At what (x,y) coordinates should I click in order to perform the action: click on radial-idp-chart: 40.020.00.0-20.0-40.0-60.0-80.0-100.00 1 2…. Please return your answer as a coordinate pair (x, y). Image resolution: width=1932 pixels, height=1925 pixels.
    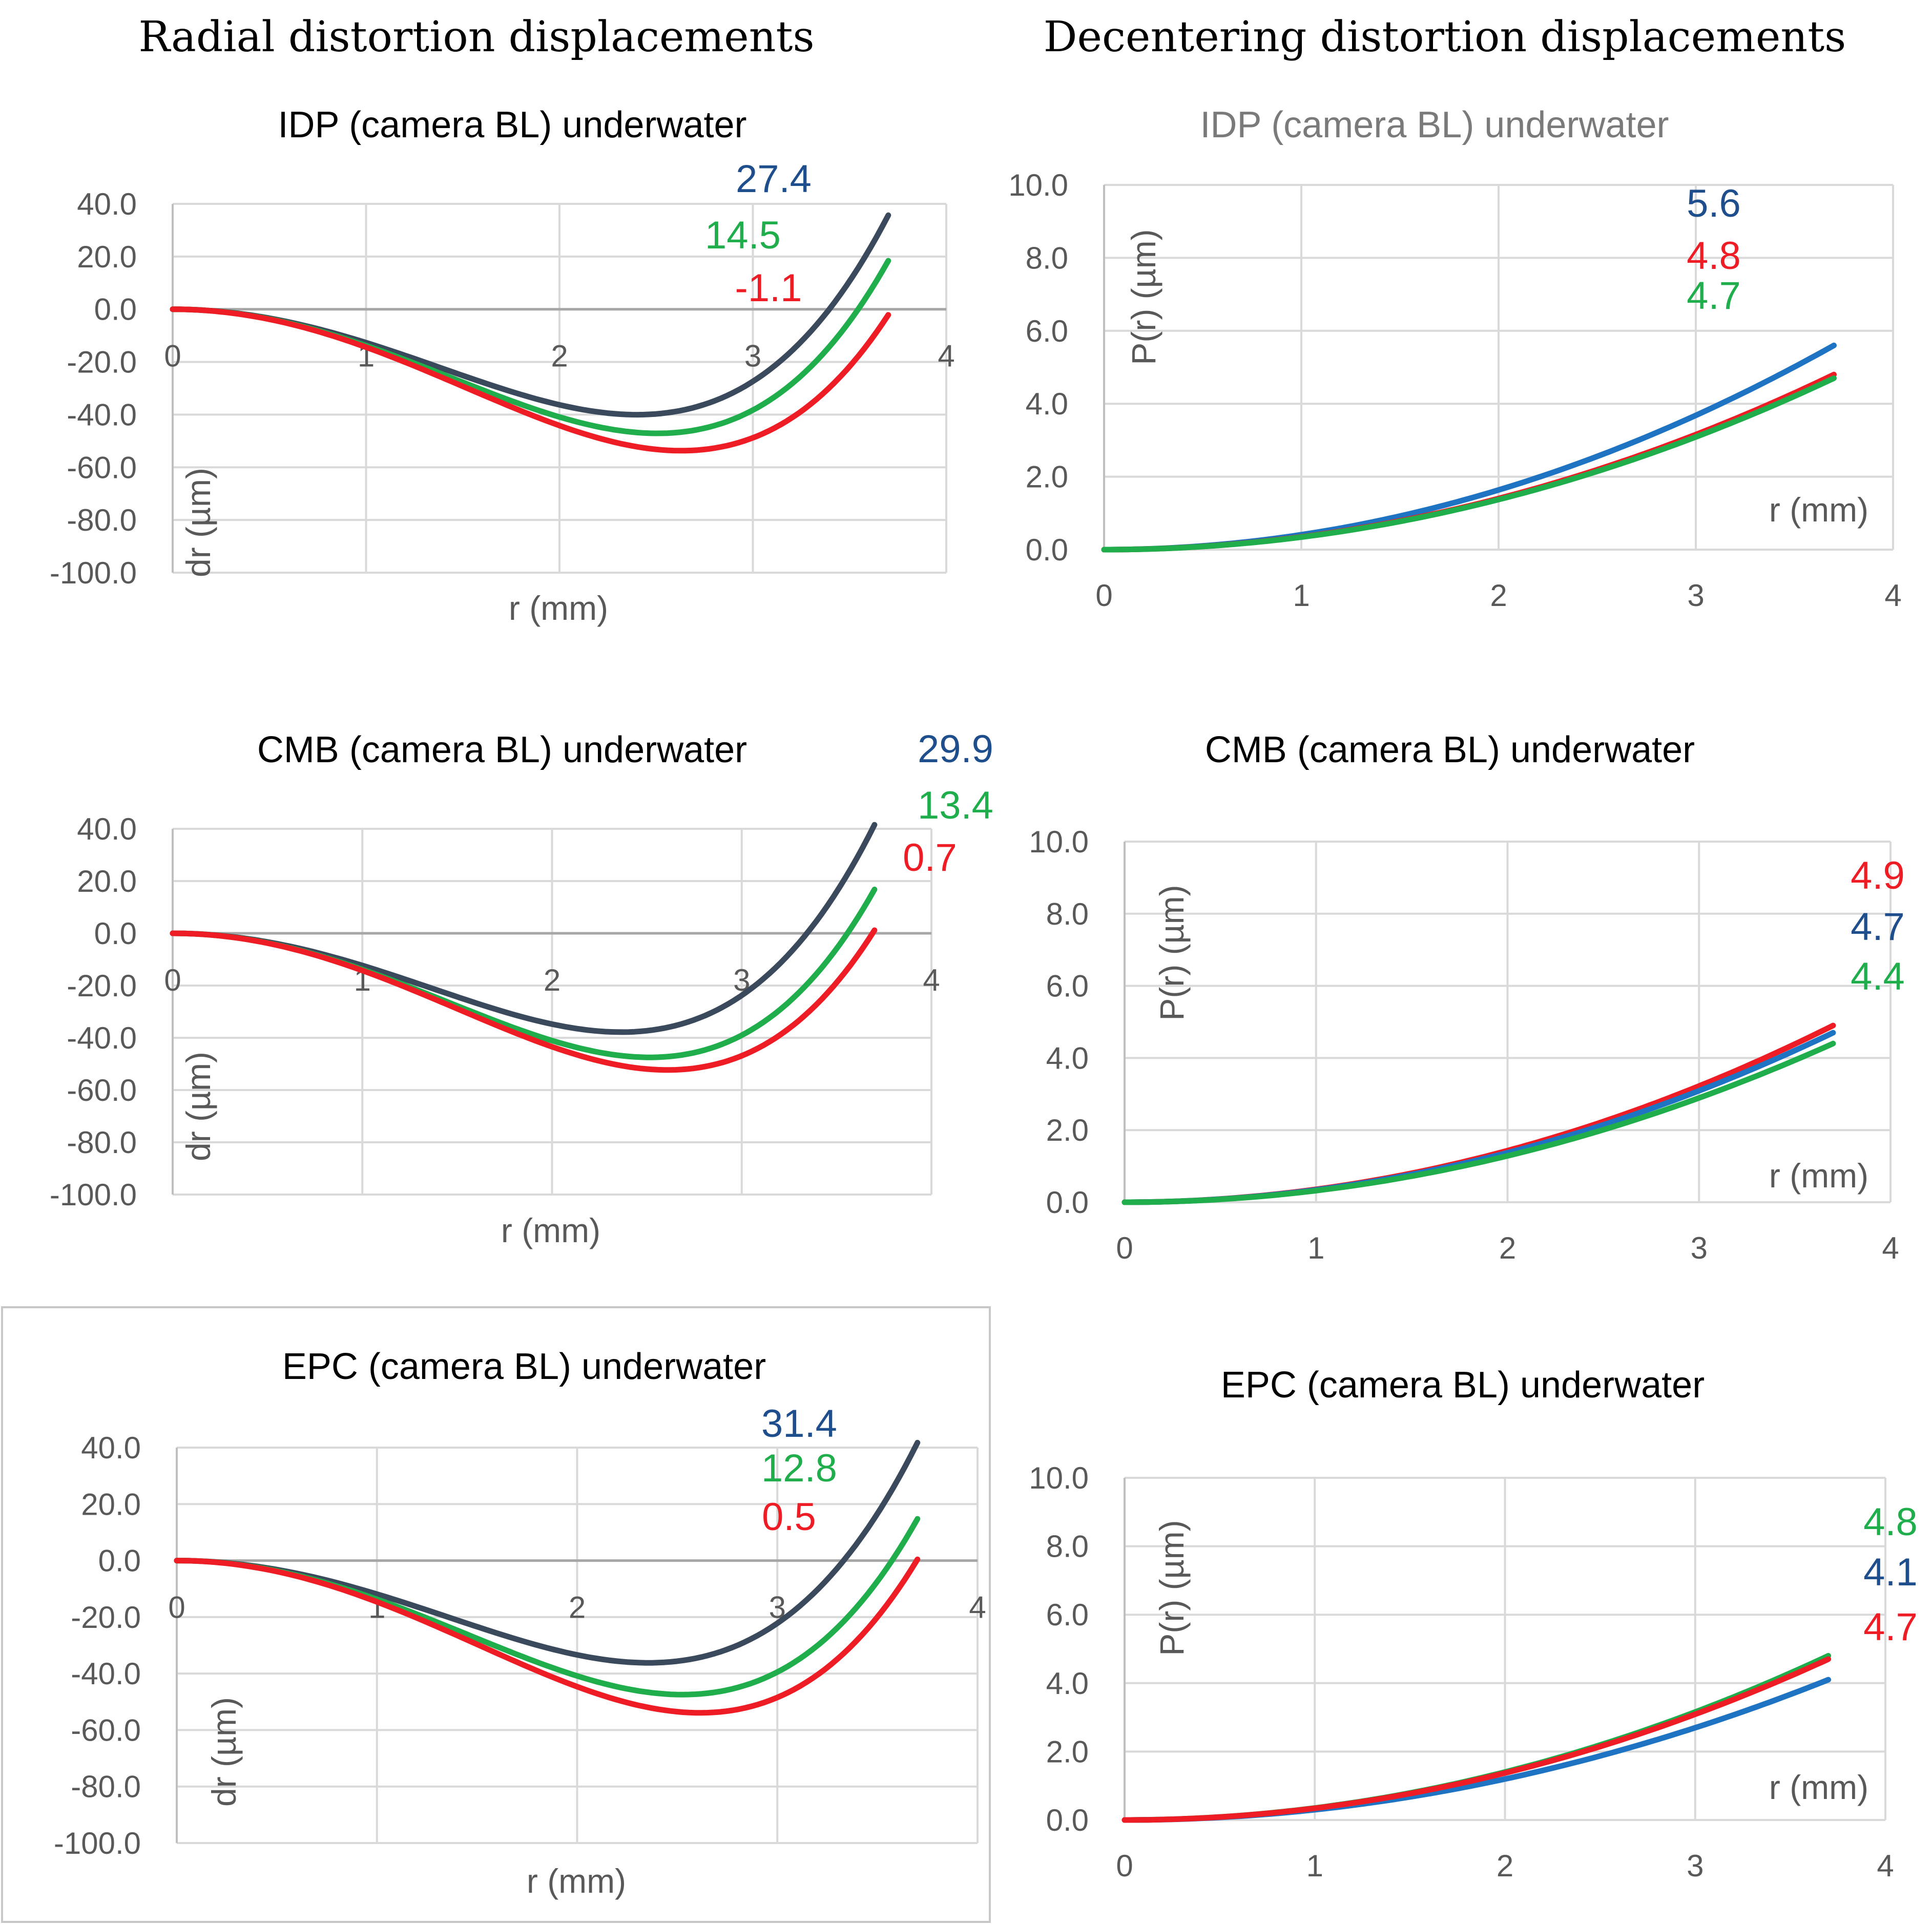
    Looking at the image, I should click on (502, 365).